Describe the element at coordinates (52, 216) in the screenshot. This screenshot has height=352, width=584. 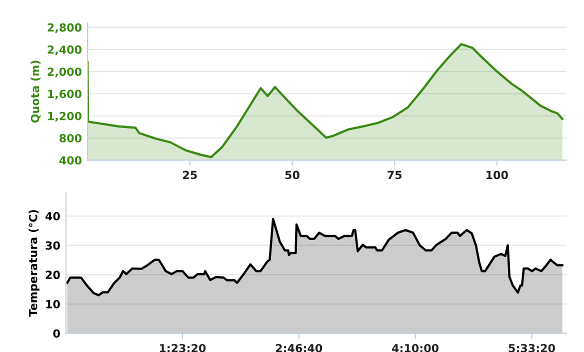
I see `y-tick-label: 40` at that location.